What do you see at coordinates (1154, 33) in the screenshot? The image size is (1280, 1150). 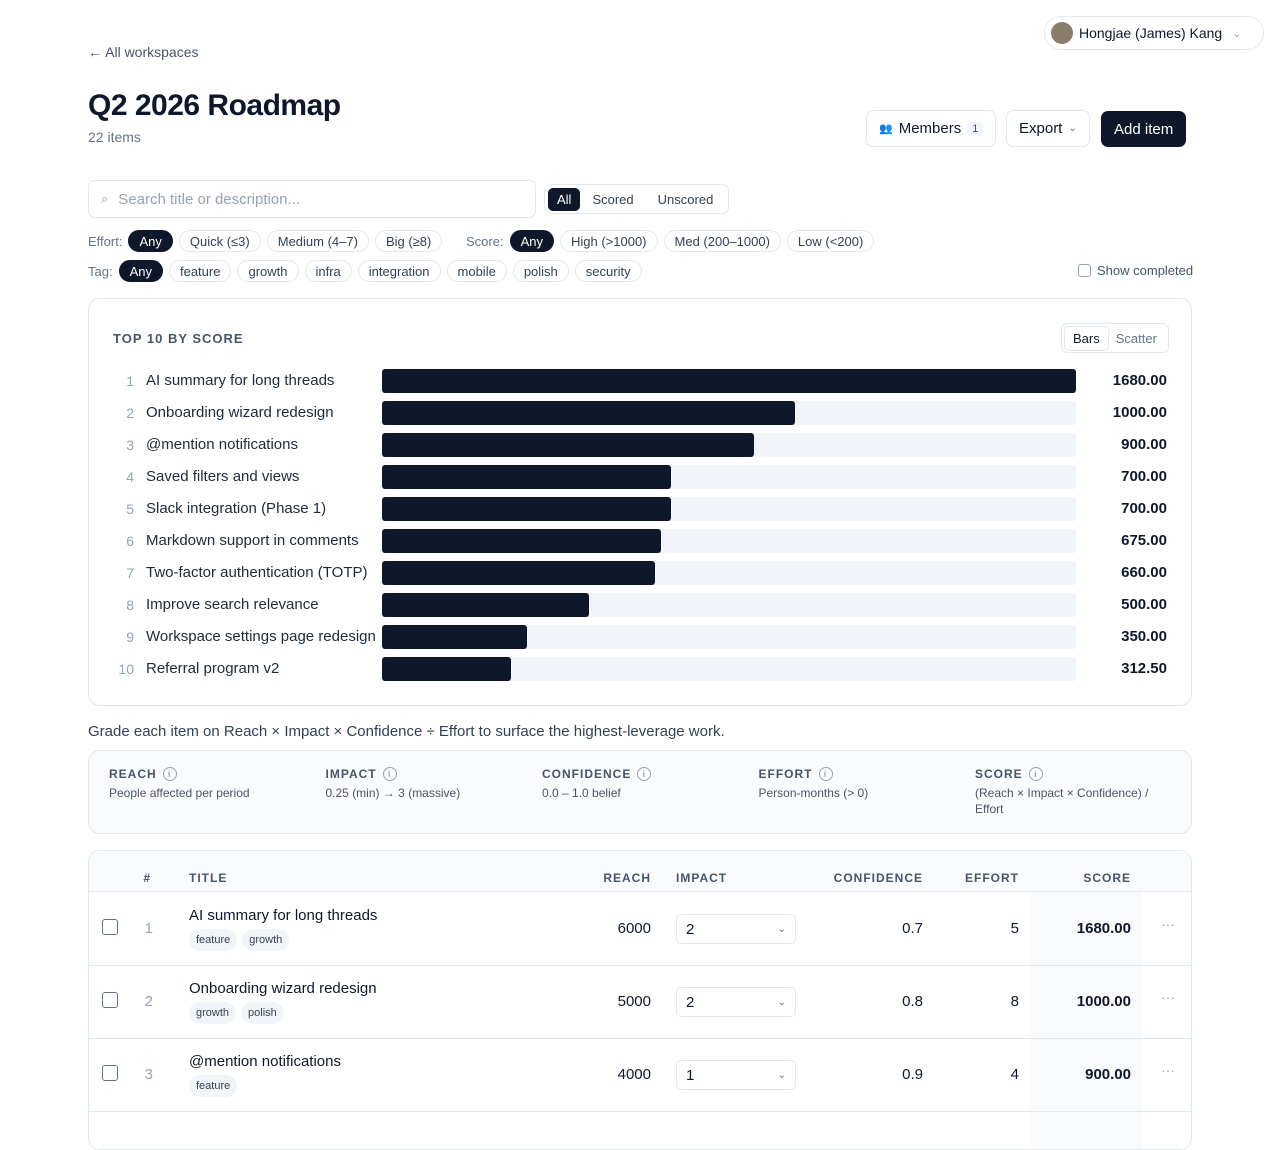 I see `user-menu: Hongjae (James) Kang ⌄` at bounding box center [1154, 33].